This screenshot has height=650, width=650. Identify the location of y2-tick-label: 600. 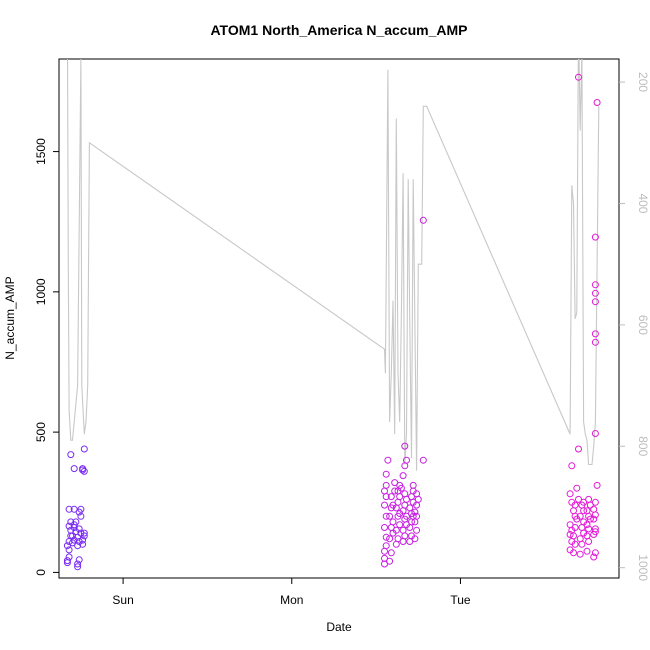
(643, 325).